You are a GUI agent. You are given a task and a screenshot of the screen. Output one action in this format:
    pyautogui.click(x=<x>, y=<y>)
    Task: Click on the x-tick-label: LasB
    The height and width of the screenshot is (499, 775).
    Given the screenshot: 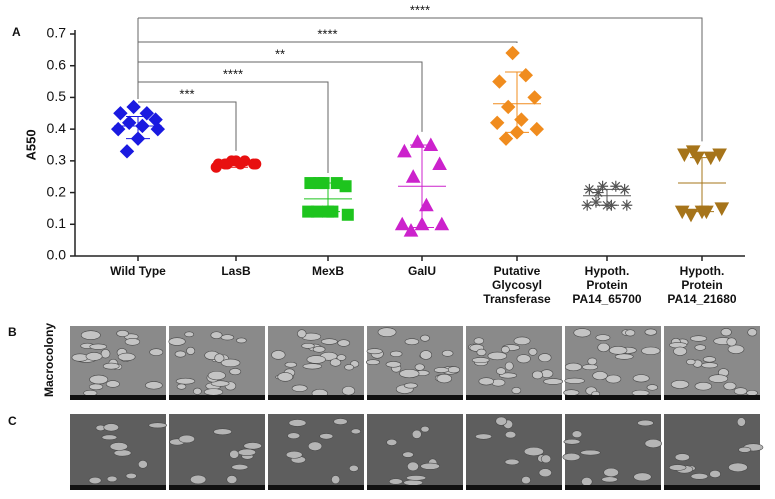 What is the action you would take?
    pyautogui.click(x=236, y=271)
    